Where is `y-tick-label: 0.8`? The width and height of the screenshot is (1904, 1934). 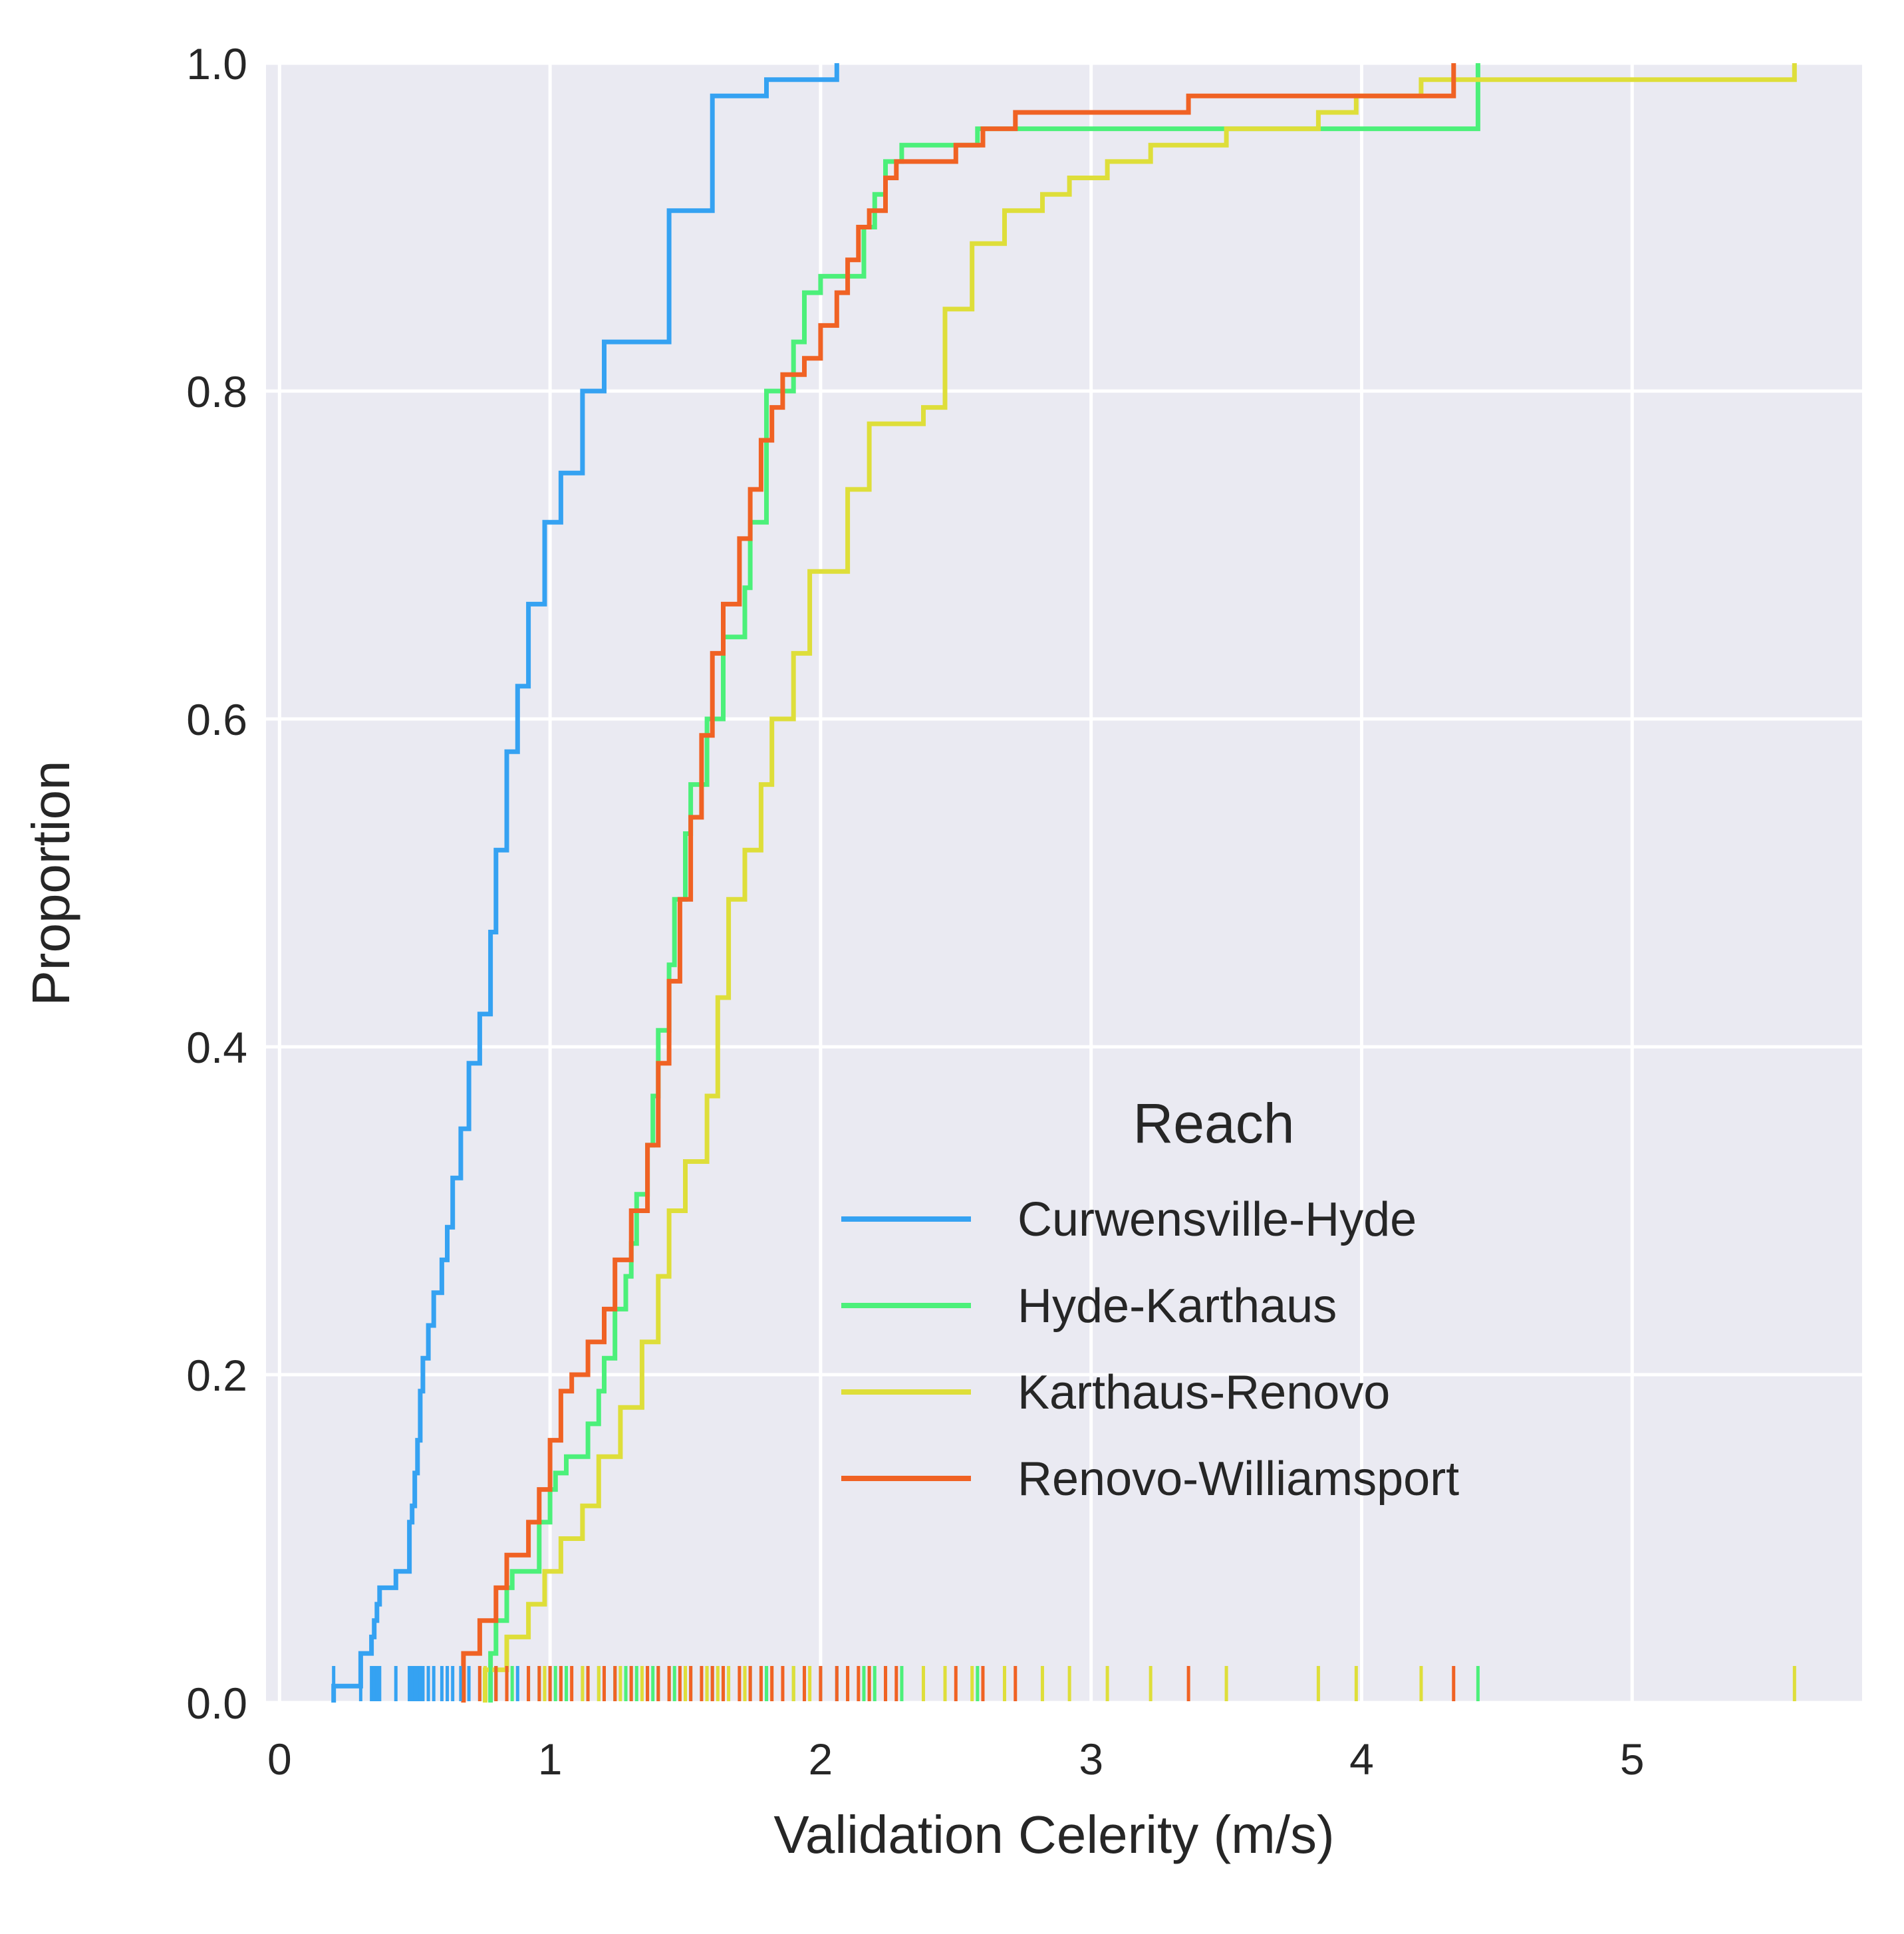 y-tick-label: 0.8 is located at coordinates (216, 392).